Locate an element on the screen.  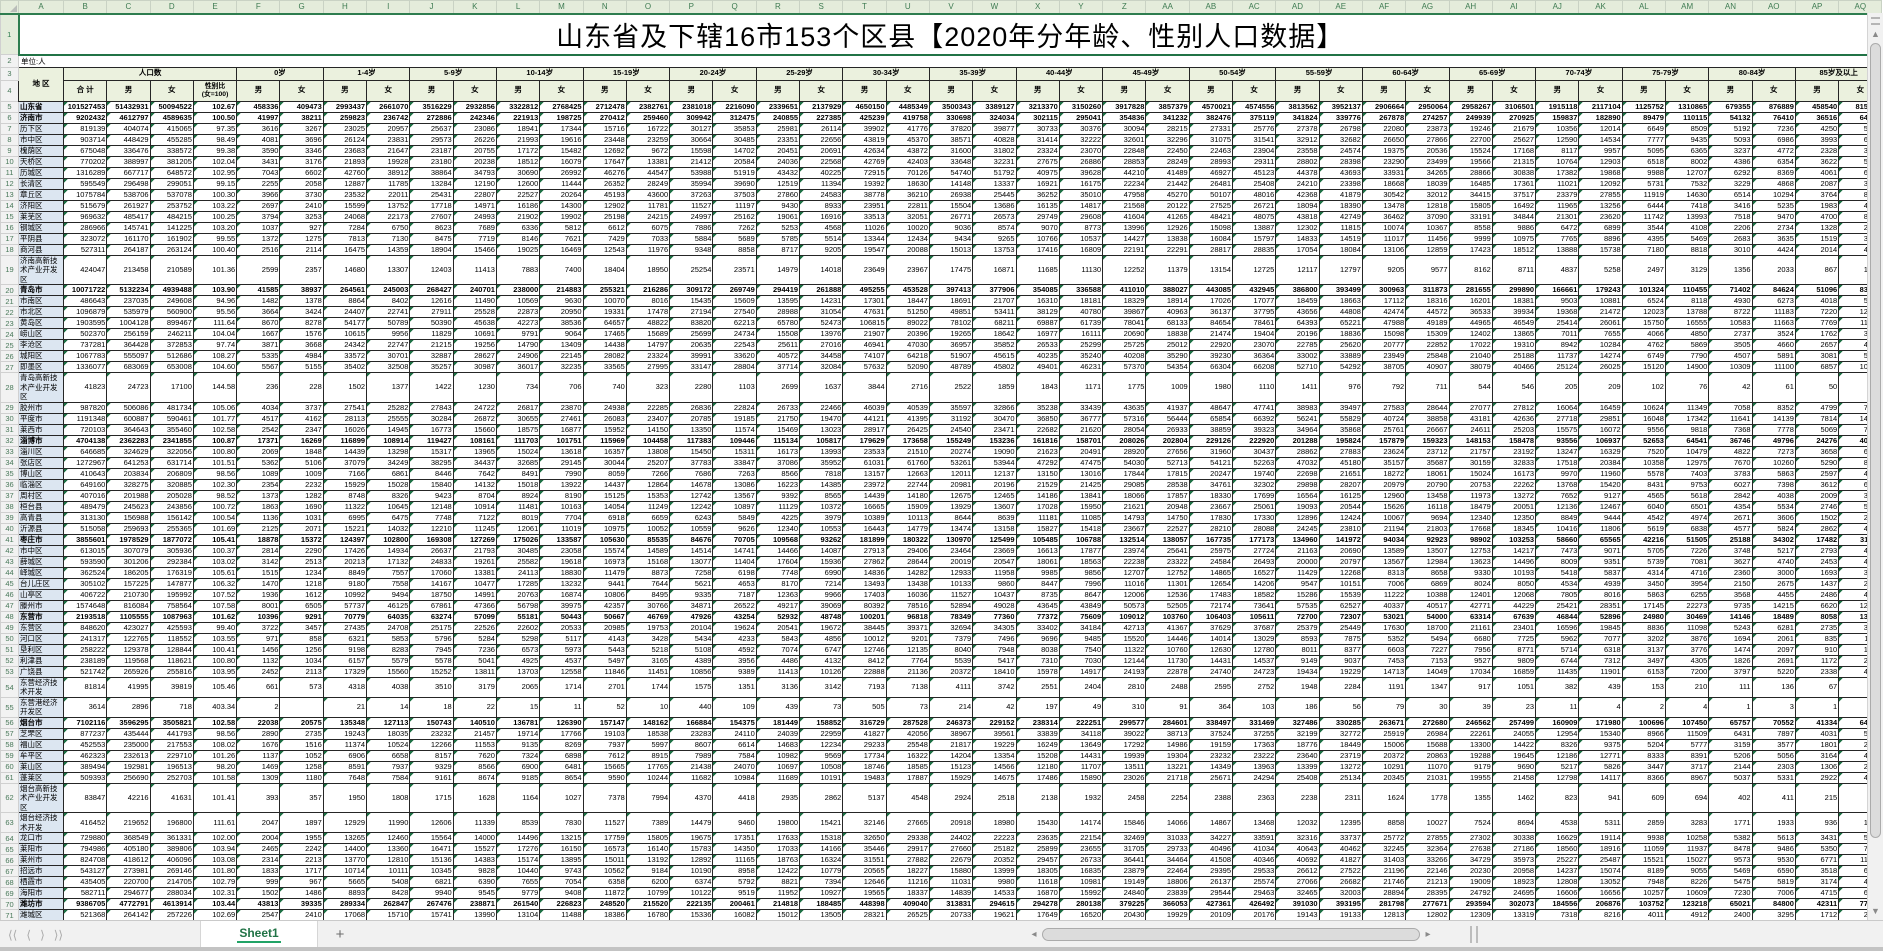
data-cell: 3106501 is located at coordinates (1514, 106).